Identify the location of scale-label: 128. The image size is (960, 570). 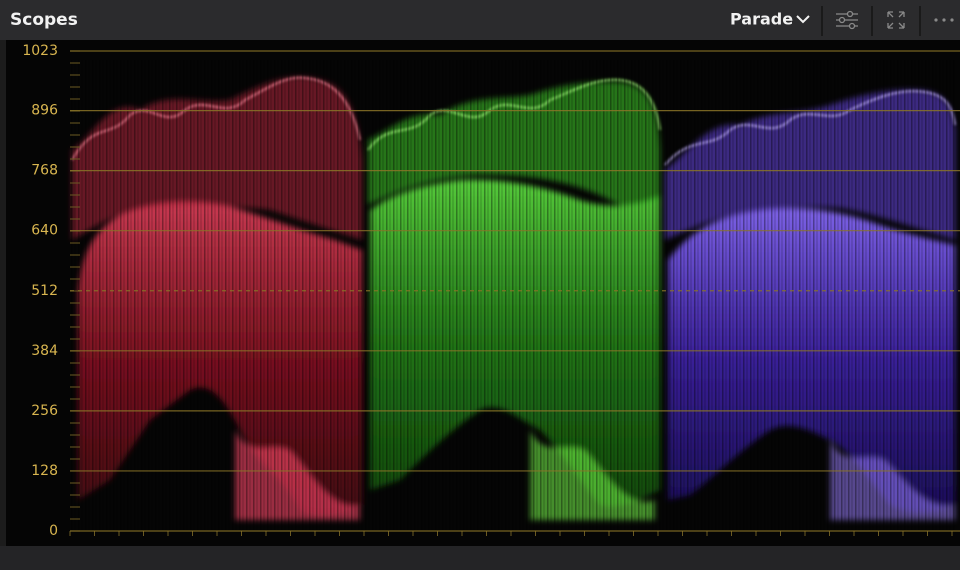
(44, 471).